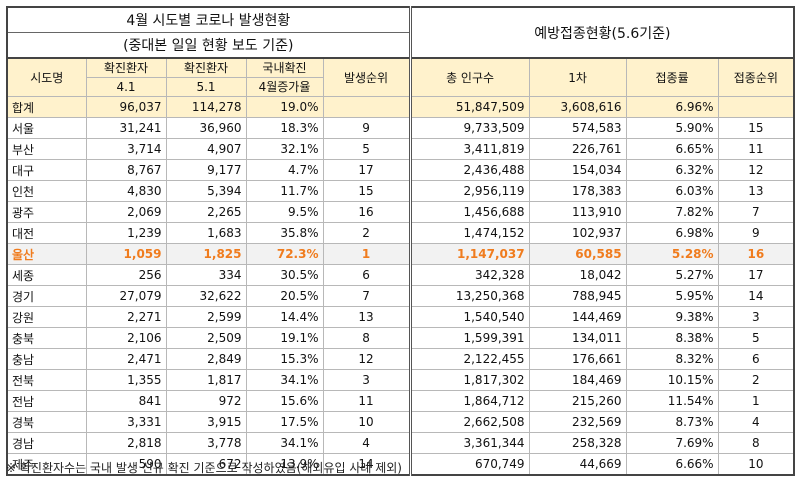 Image resolution: width=800 pixels, height=477 pixels. What do you see at coordinates (126, 191) in the screenshot?
I see `cell-conf41: 4,830` at bounding box center [126, 191].